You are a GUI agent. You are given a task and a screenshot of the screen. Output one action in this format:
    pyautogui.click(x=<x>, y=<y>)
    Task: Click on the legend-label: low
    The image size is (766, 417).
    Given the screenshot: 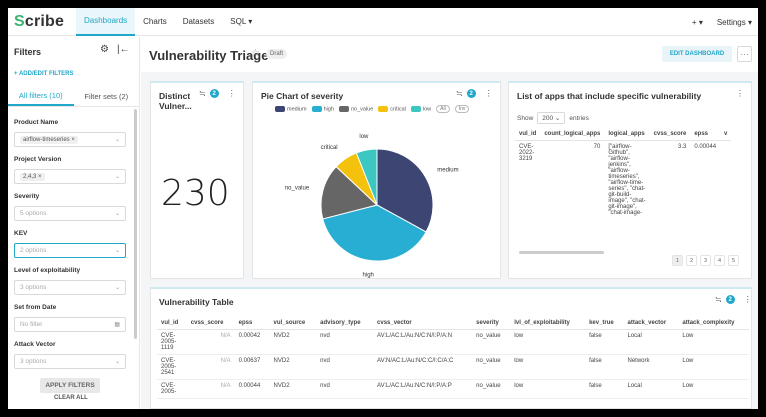 What is the action you would take?
    pyautogui.click(x=427, y=109)
    